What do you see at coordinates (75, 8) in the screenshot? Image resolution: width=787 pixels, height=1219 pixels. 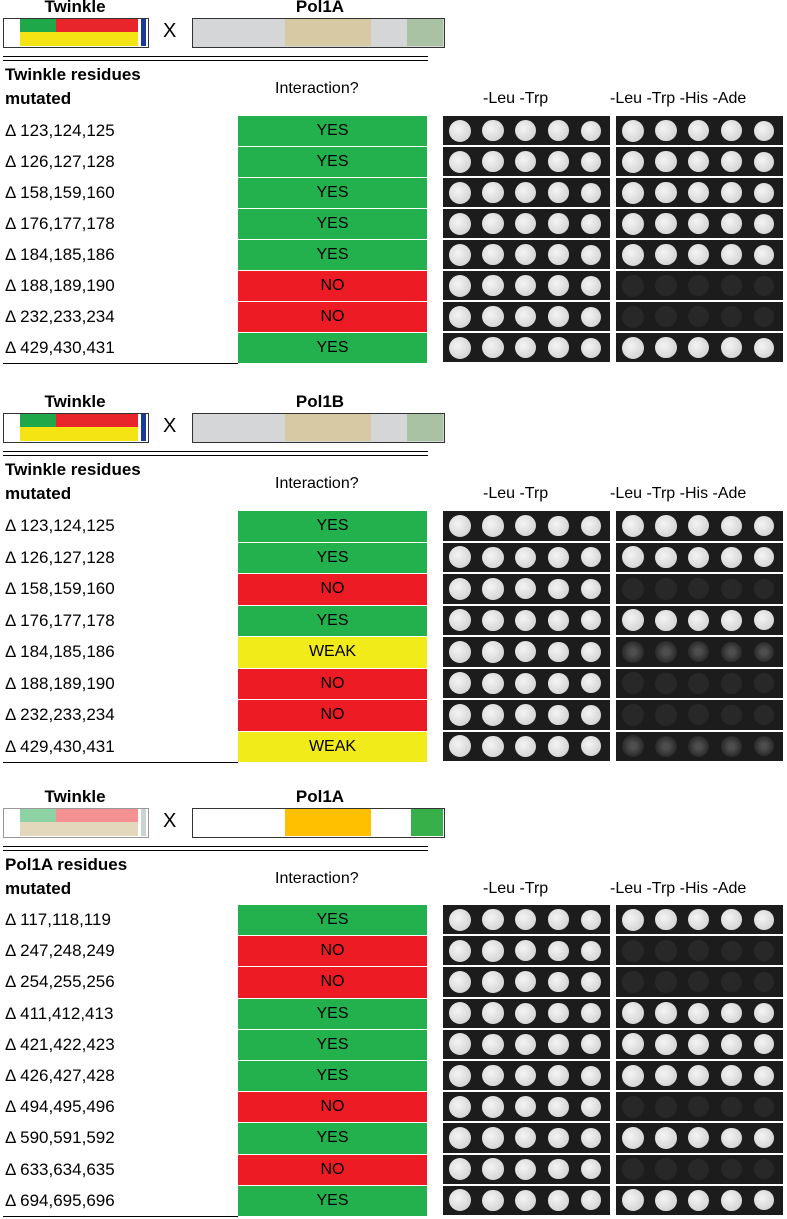 I see `bait-label: Twinkle` at bounding box center [75, 8].